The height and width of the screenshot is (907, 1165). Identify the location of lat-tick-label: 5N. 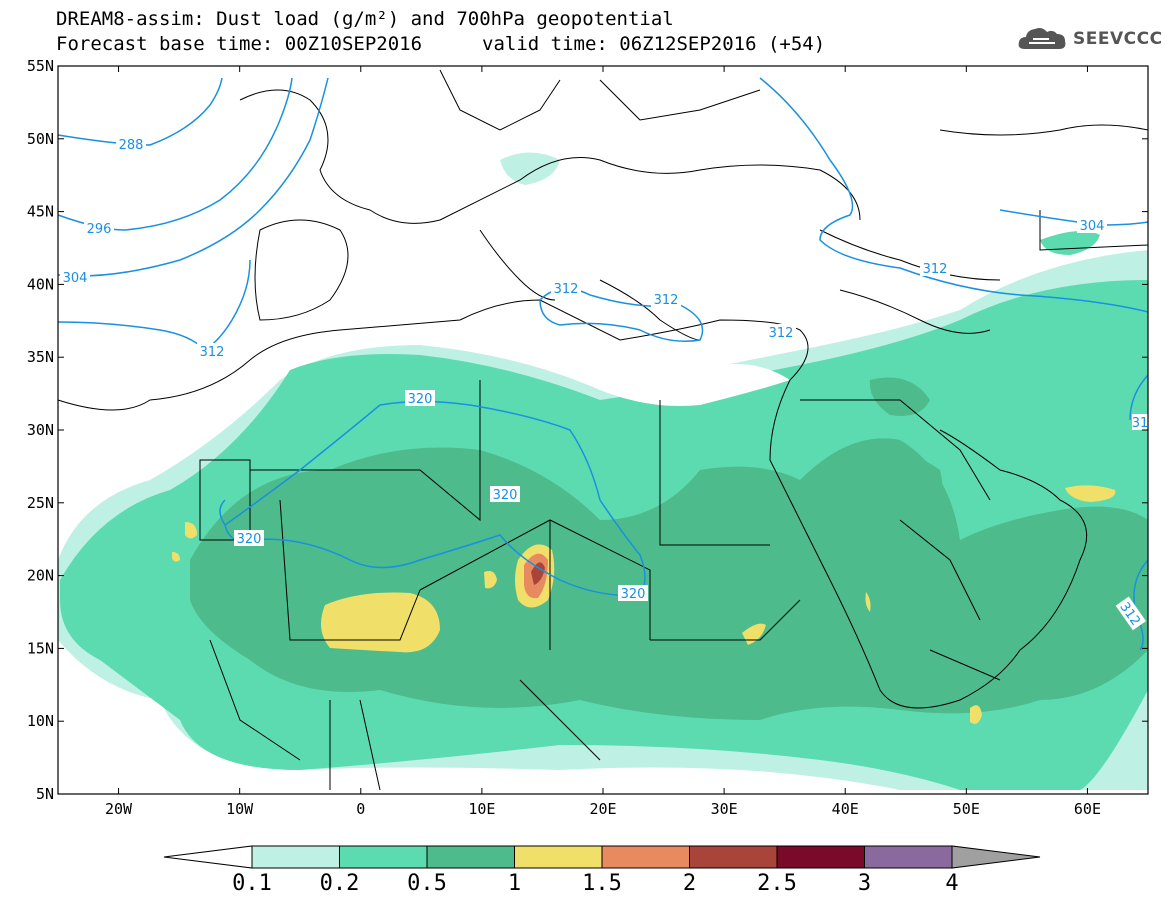
(45, 794).